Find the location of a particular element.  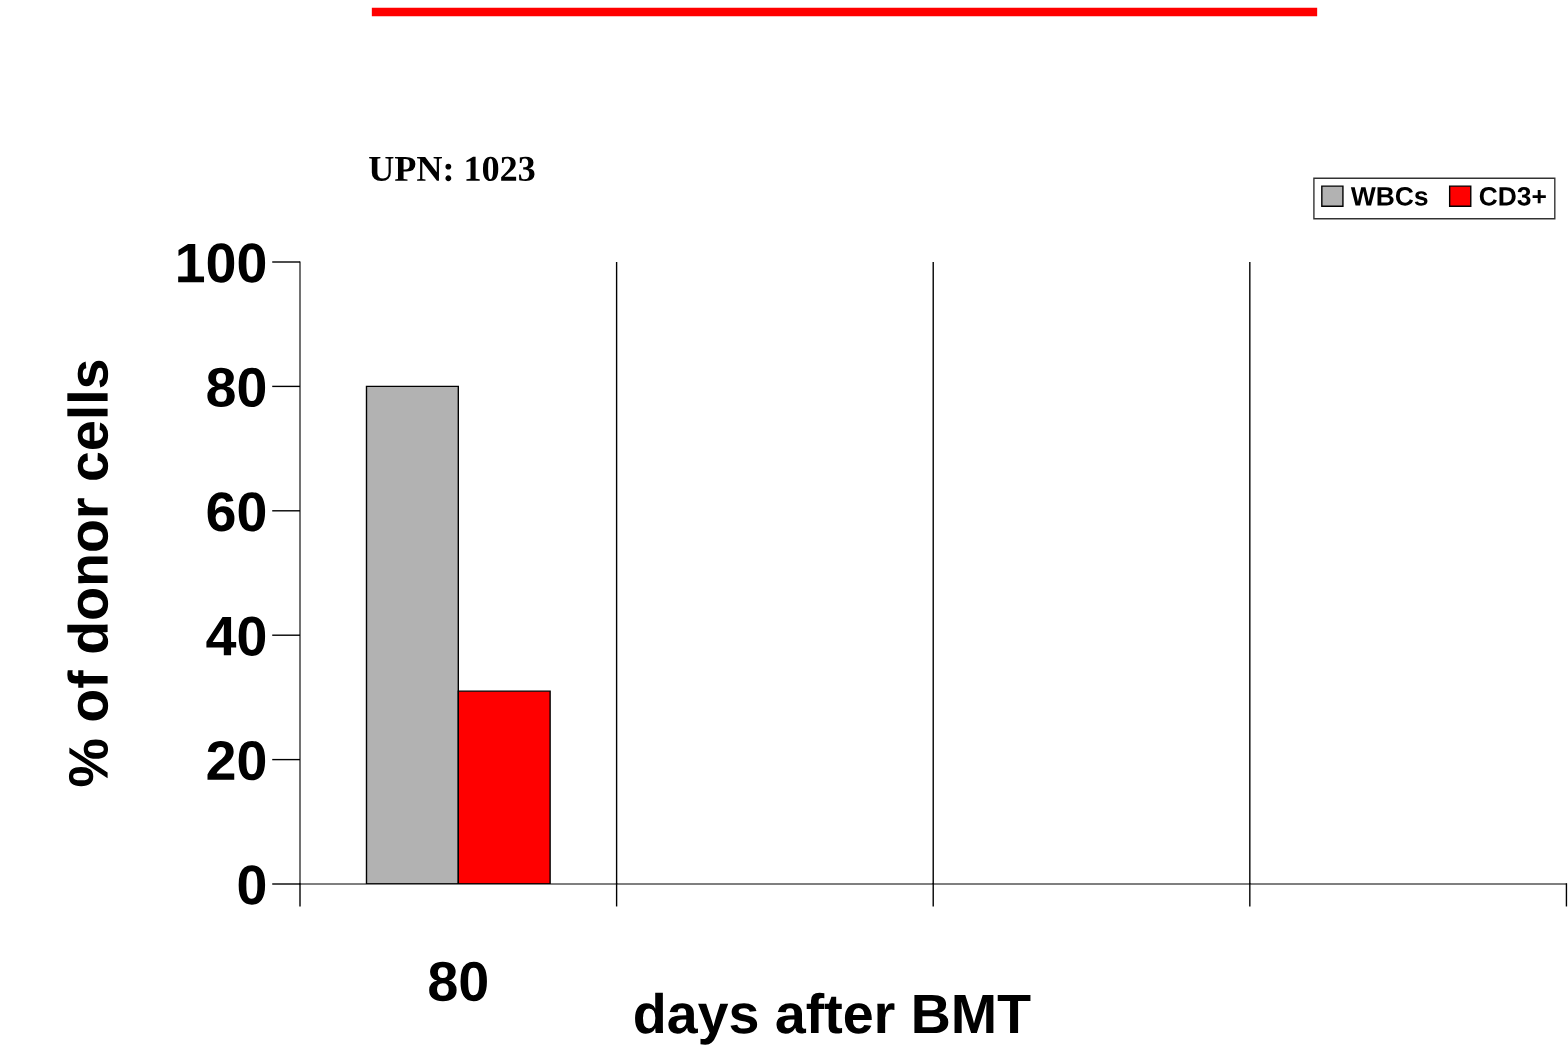

y-axis-title: % of donor cells is located at coordinates (88, 573).